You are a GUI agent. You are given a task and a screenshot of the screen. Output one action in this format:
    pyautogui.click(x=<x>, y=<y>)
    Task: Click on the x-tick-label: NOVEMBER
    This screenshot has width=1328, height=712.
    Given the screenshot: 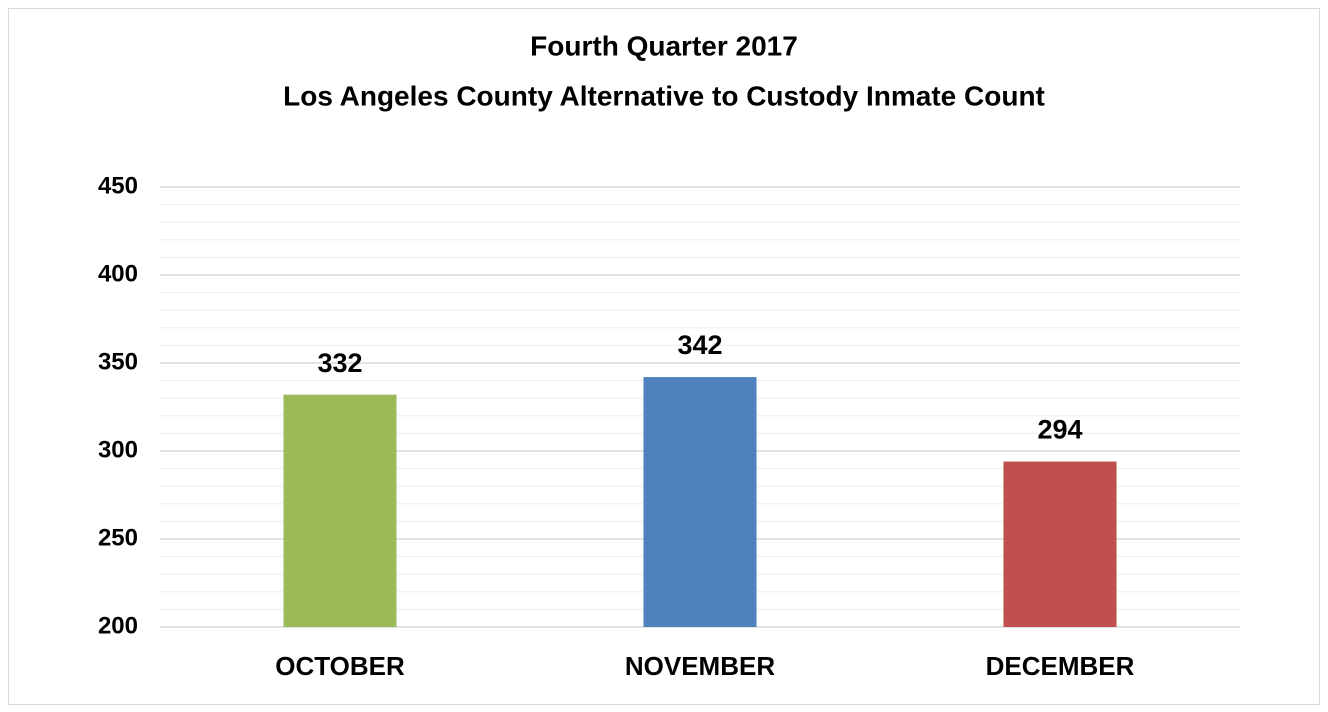 What is the action you would take?
    pyautogui.click(x=700, y=666)
    